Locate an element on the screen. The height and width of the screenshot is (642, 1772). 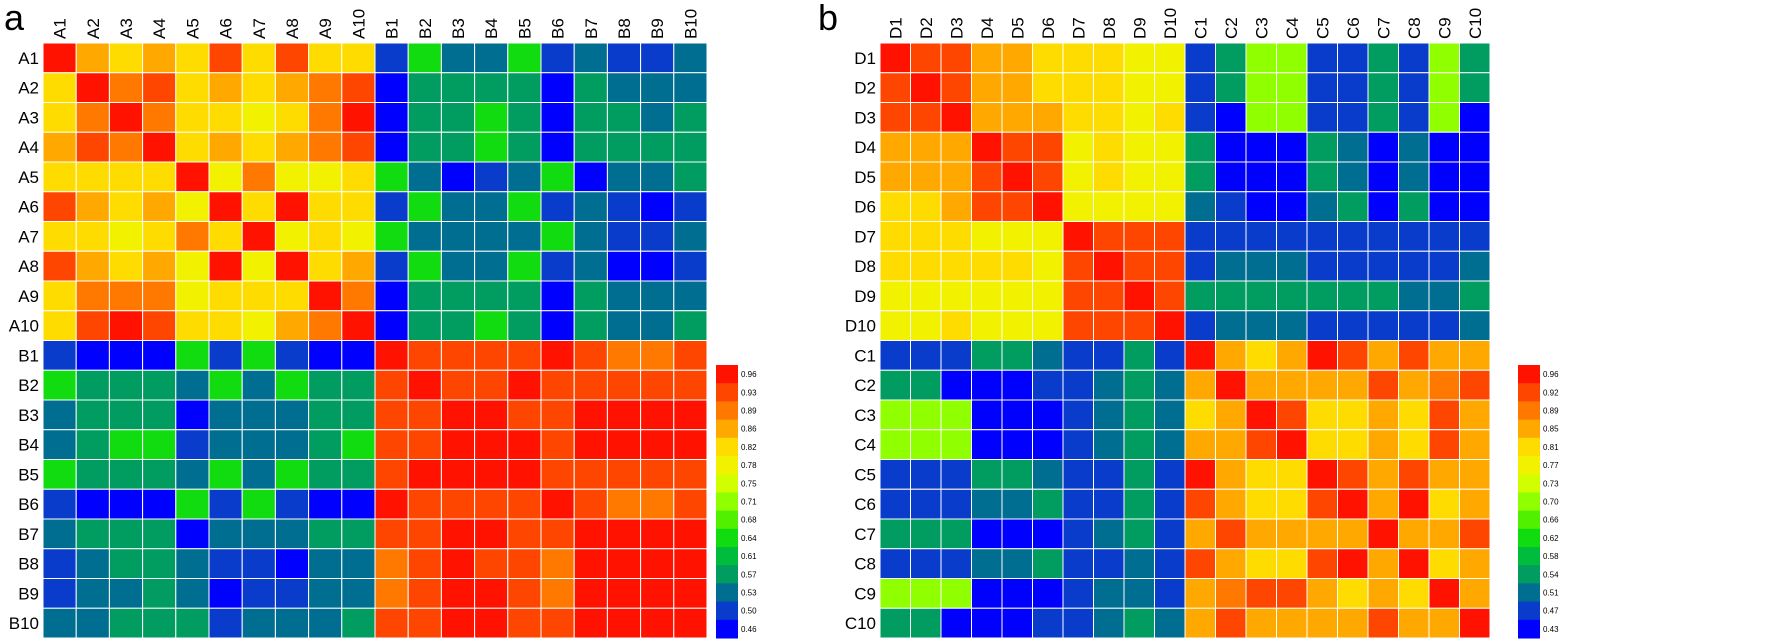
heatmap-cell-D7-D2 is located at coordinates (926, 236).